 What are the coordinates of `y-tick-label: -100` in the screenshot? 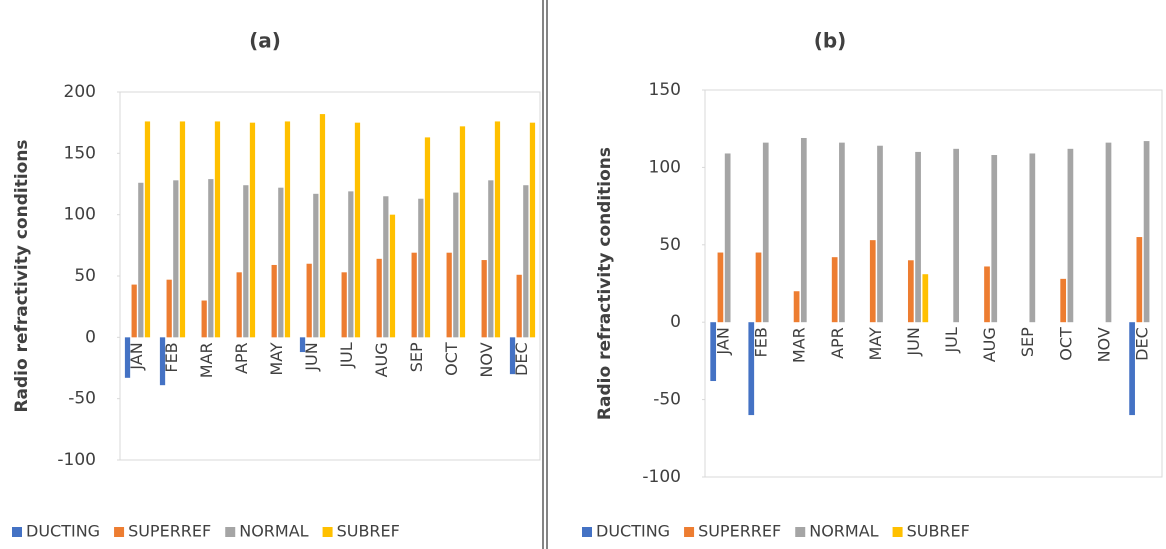 It's located at (661, 477).